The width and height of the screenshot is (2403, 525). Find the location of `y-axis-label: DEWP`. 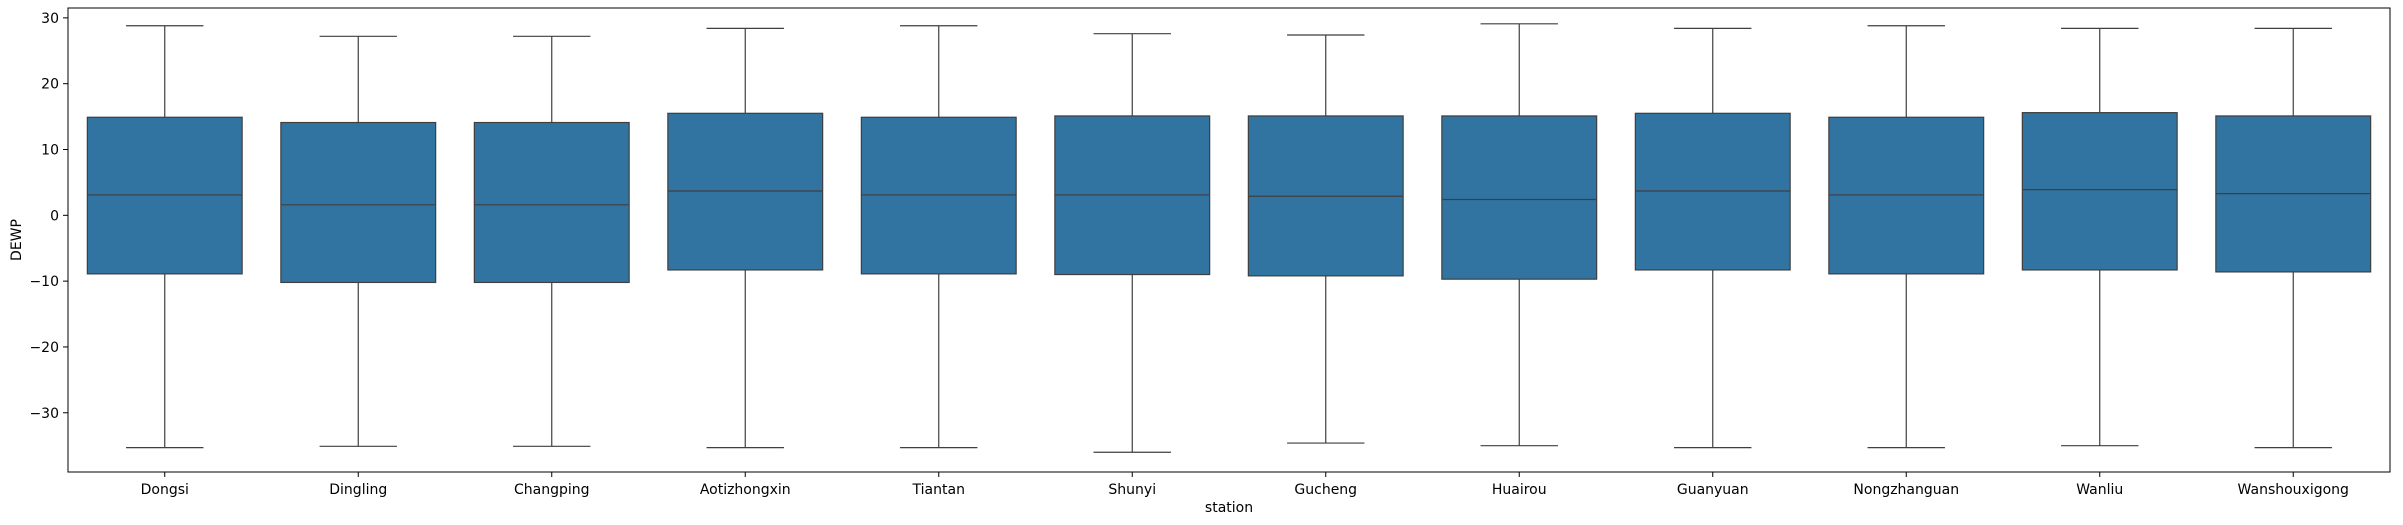

y-axis-label: DEWP is located at coordinates (17, 240).